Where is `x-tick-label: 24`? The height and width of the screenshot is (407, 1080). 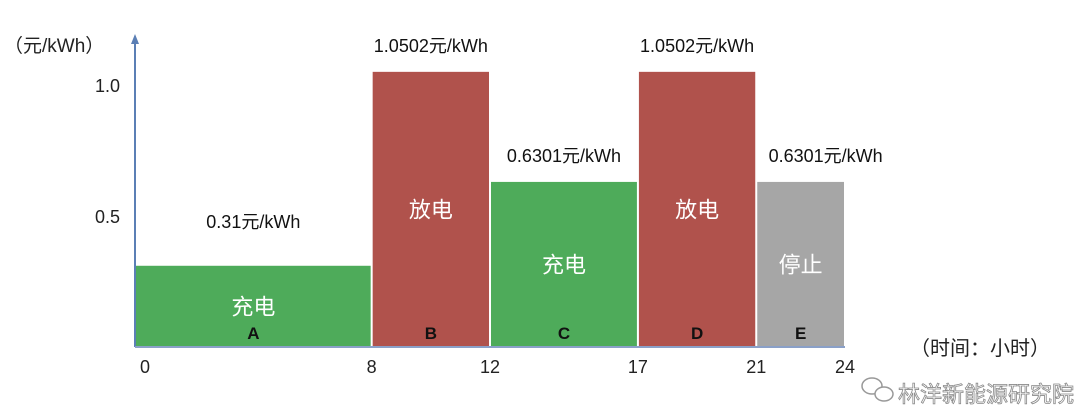
x-tick-label: 24 is located at coordinates (845, 367).